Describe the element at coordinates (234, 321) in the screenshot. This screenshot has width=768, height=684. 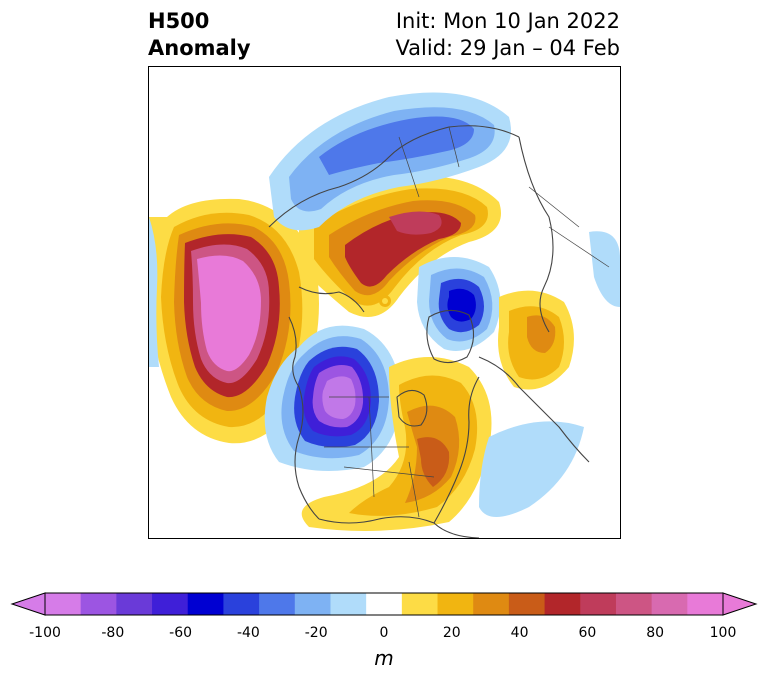
I see `pacific-ridge` at that location.